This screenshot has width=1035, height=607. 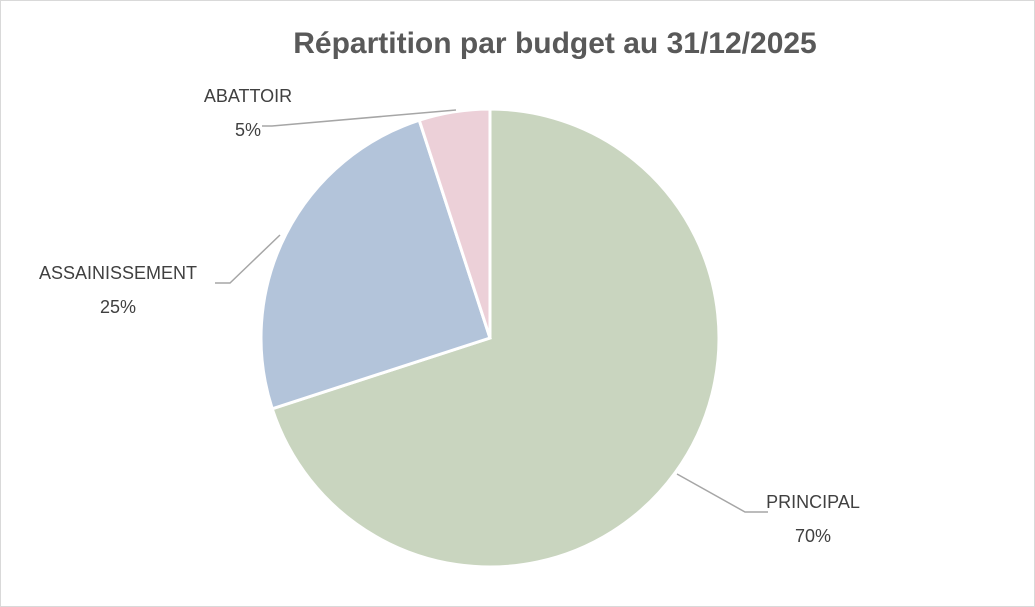 I want to click on category-label: PRINCIPAL, so click(x=813, y=502).